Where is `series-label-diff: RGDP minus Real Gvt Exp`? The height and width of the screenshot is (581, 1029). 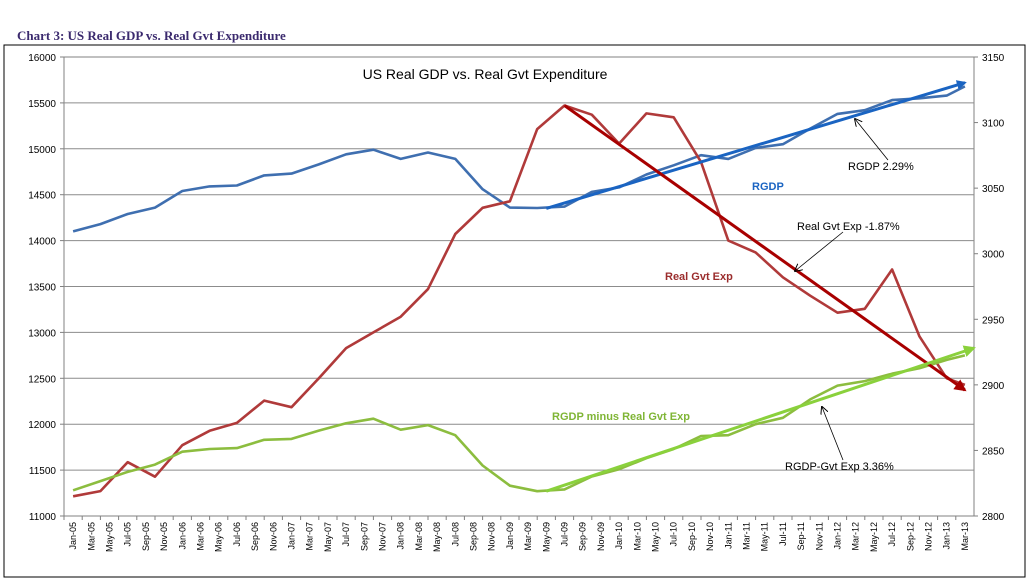 series-label-diff: RGDP minus Real Gvt Exp is located at coordinates (621, 417).